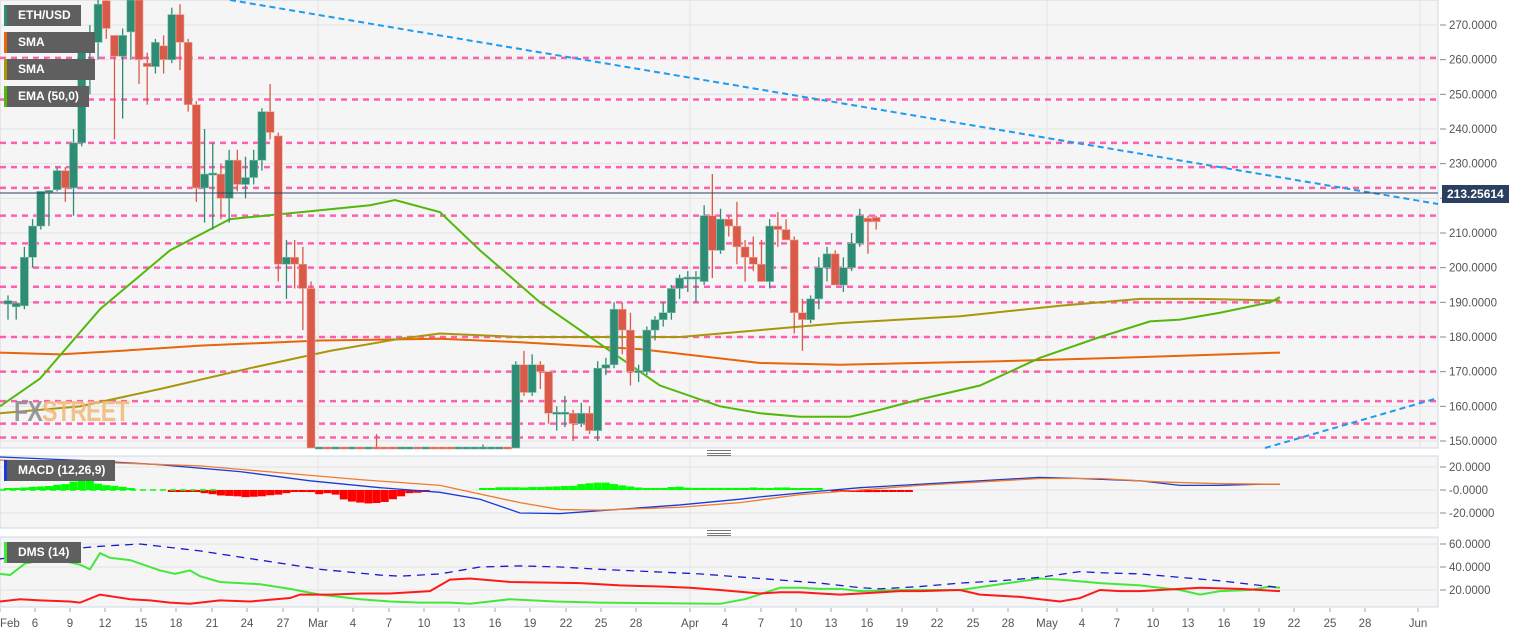 Image resolution: width=1531 pixels, height=635 pixels. I want to click on symbol-label: ETH/USD, so click(44, 15).